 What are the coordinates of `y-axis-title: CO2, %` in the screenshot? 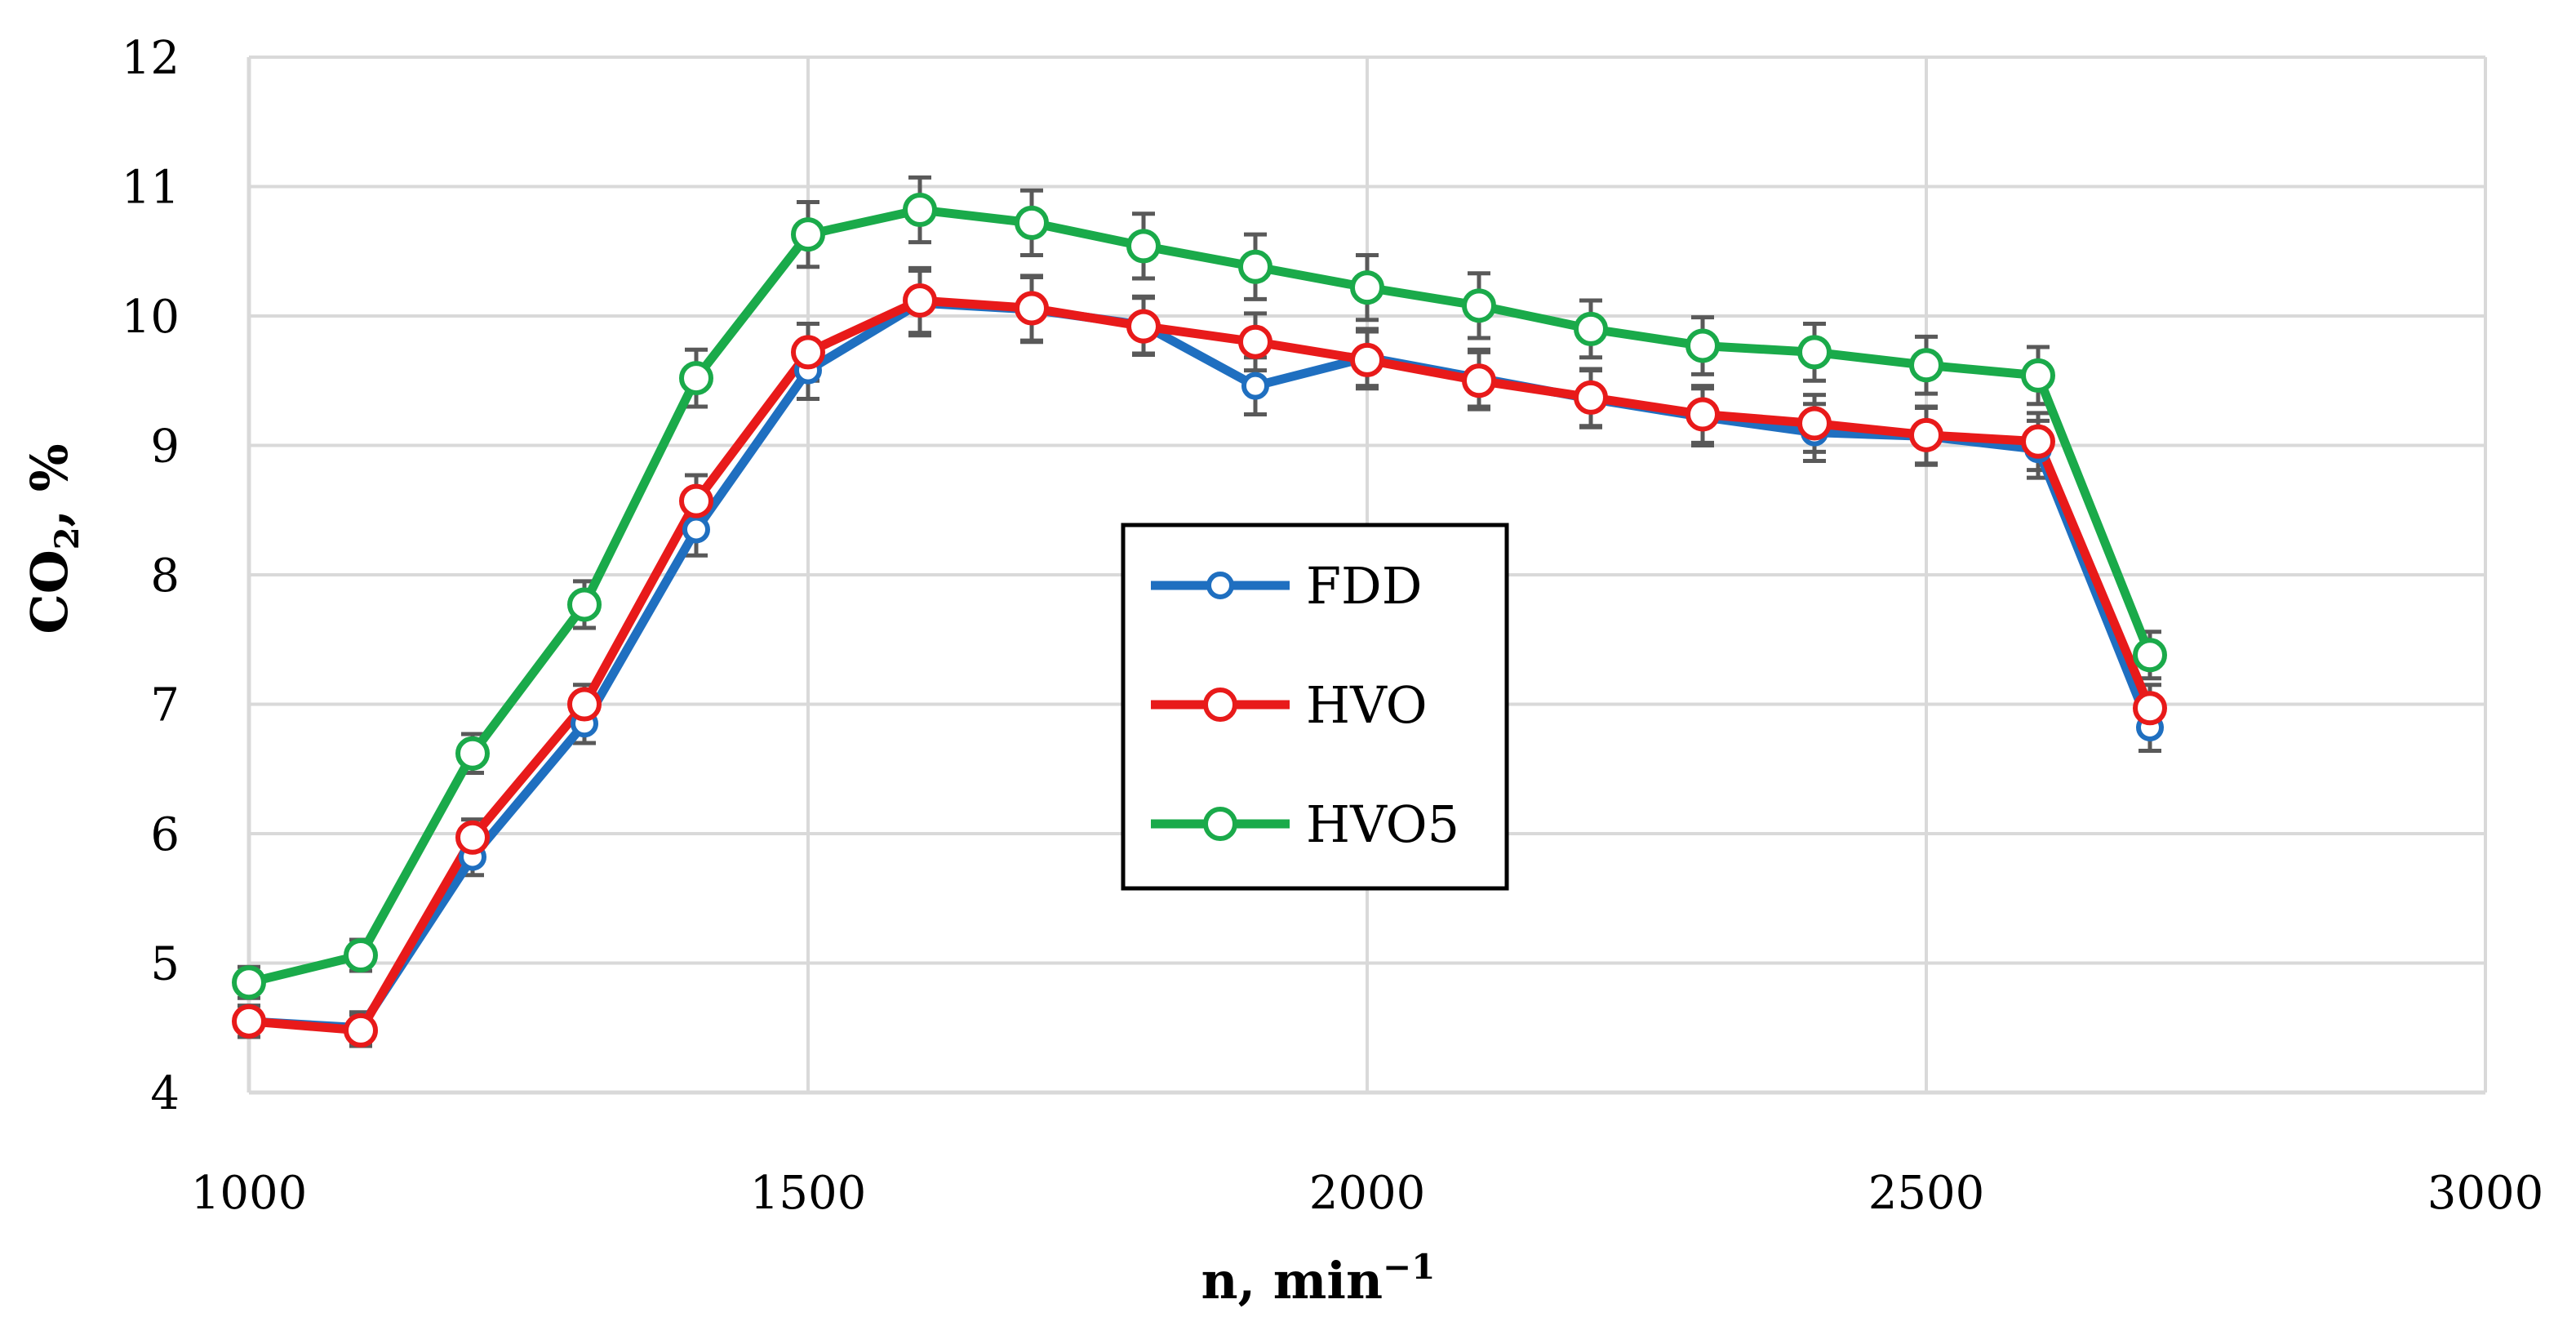 It's located at (53, 538).